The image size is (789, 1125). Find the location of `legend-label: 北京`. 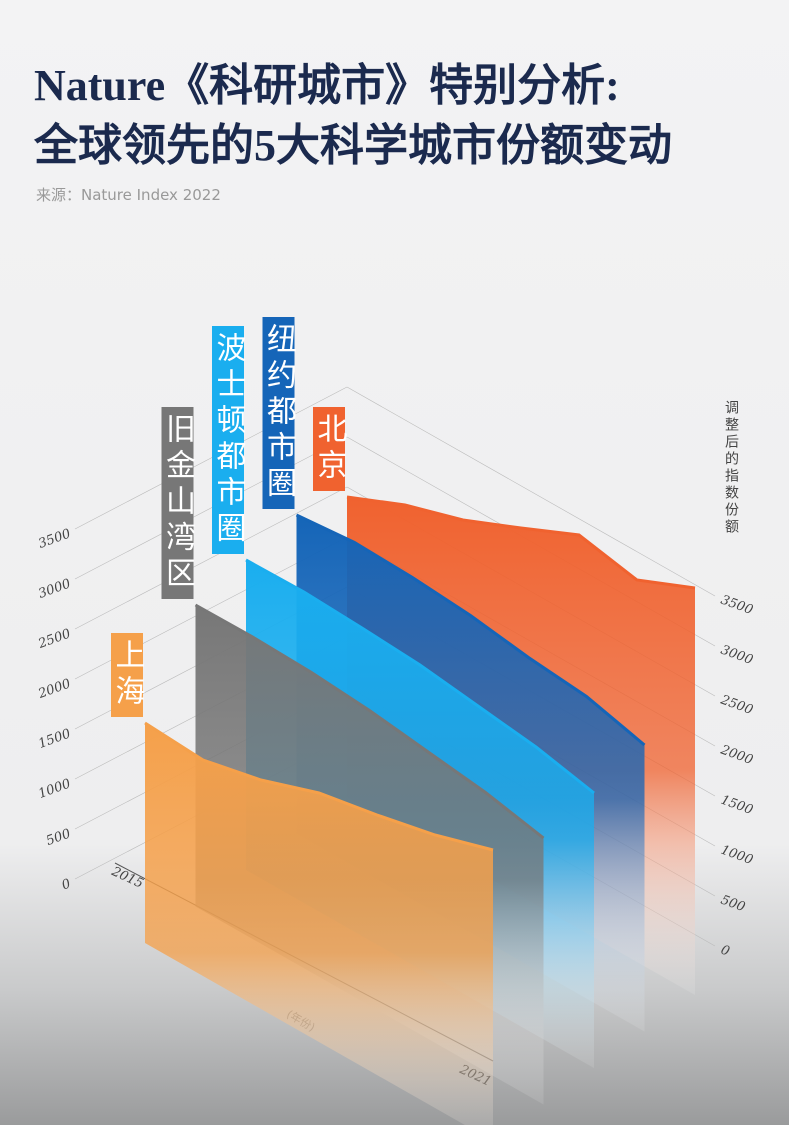

legend-label: 北京 is located at coordinates (329, 449).